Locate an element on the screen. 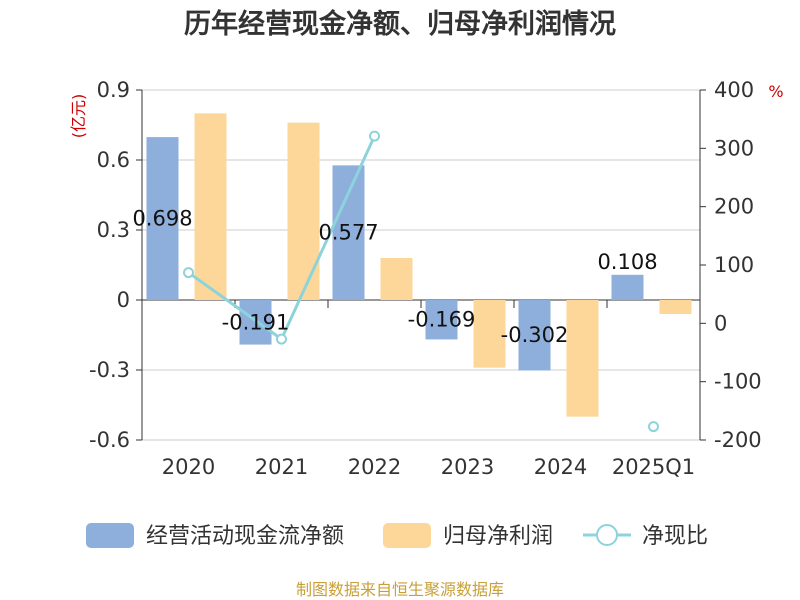  cash-flow-data-label: 0.108 is located at coordinates (627, 262).